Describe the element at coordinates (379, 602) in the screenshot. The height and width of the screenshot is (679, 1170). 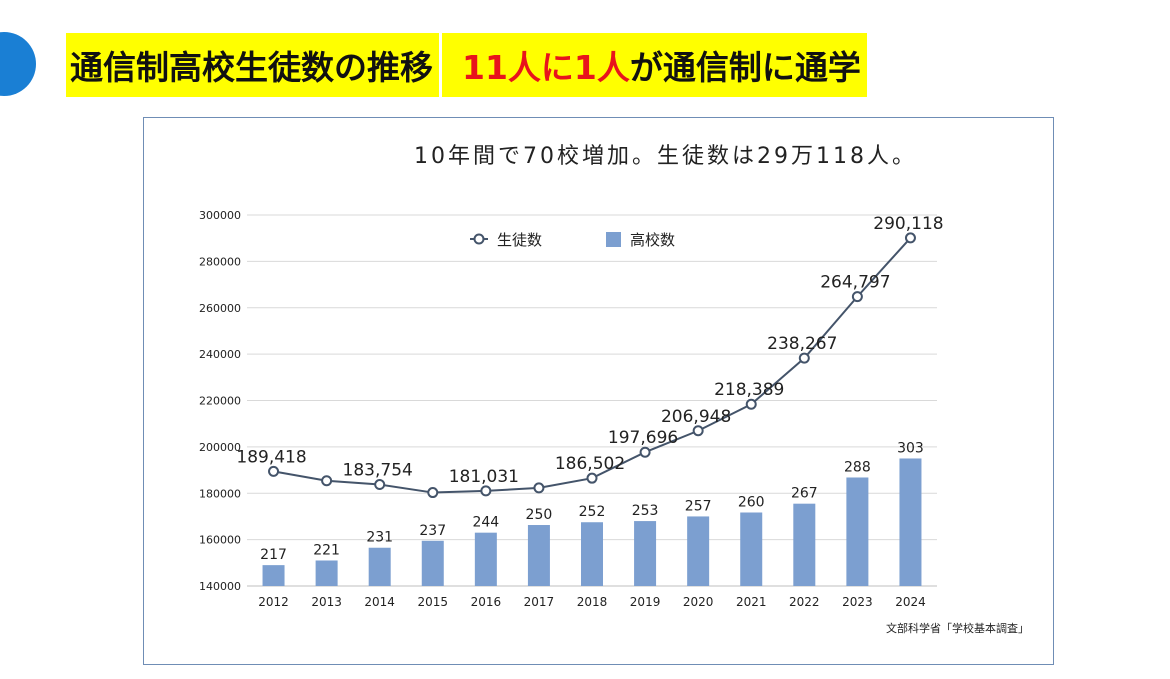
I see `x-tick-label: 2014` at that location.